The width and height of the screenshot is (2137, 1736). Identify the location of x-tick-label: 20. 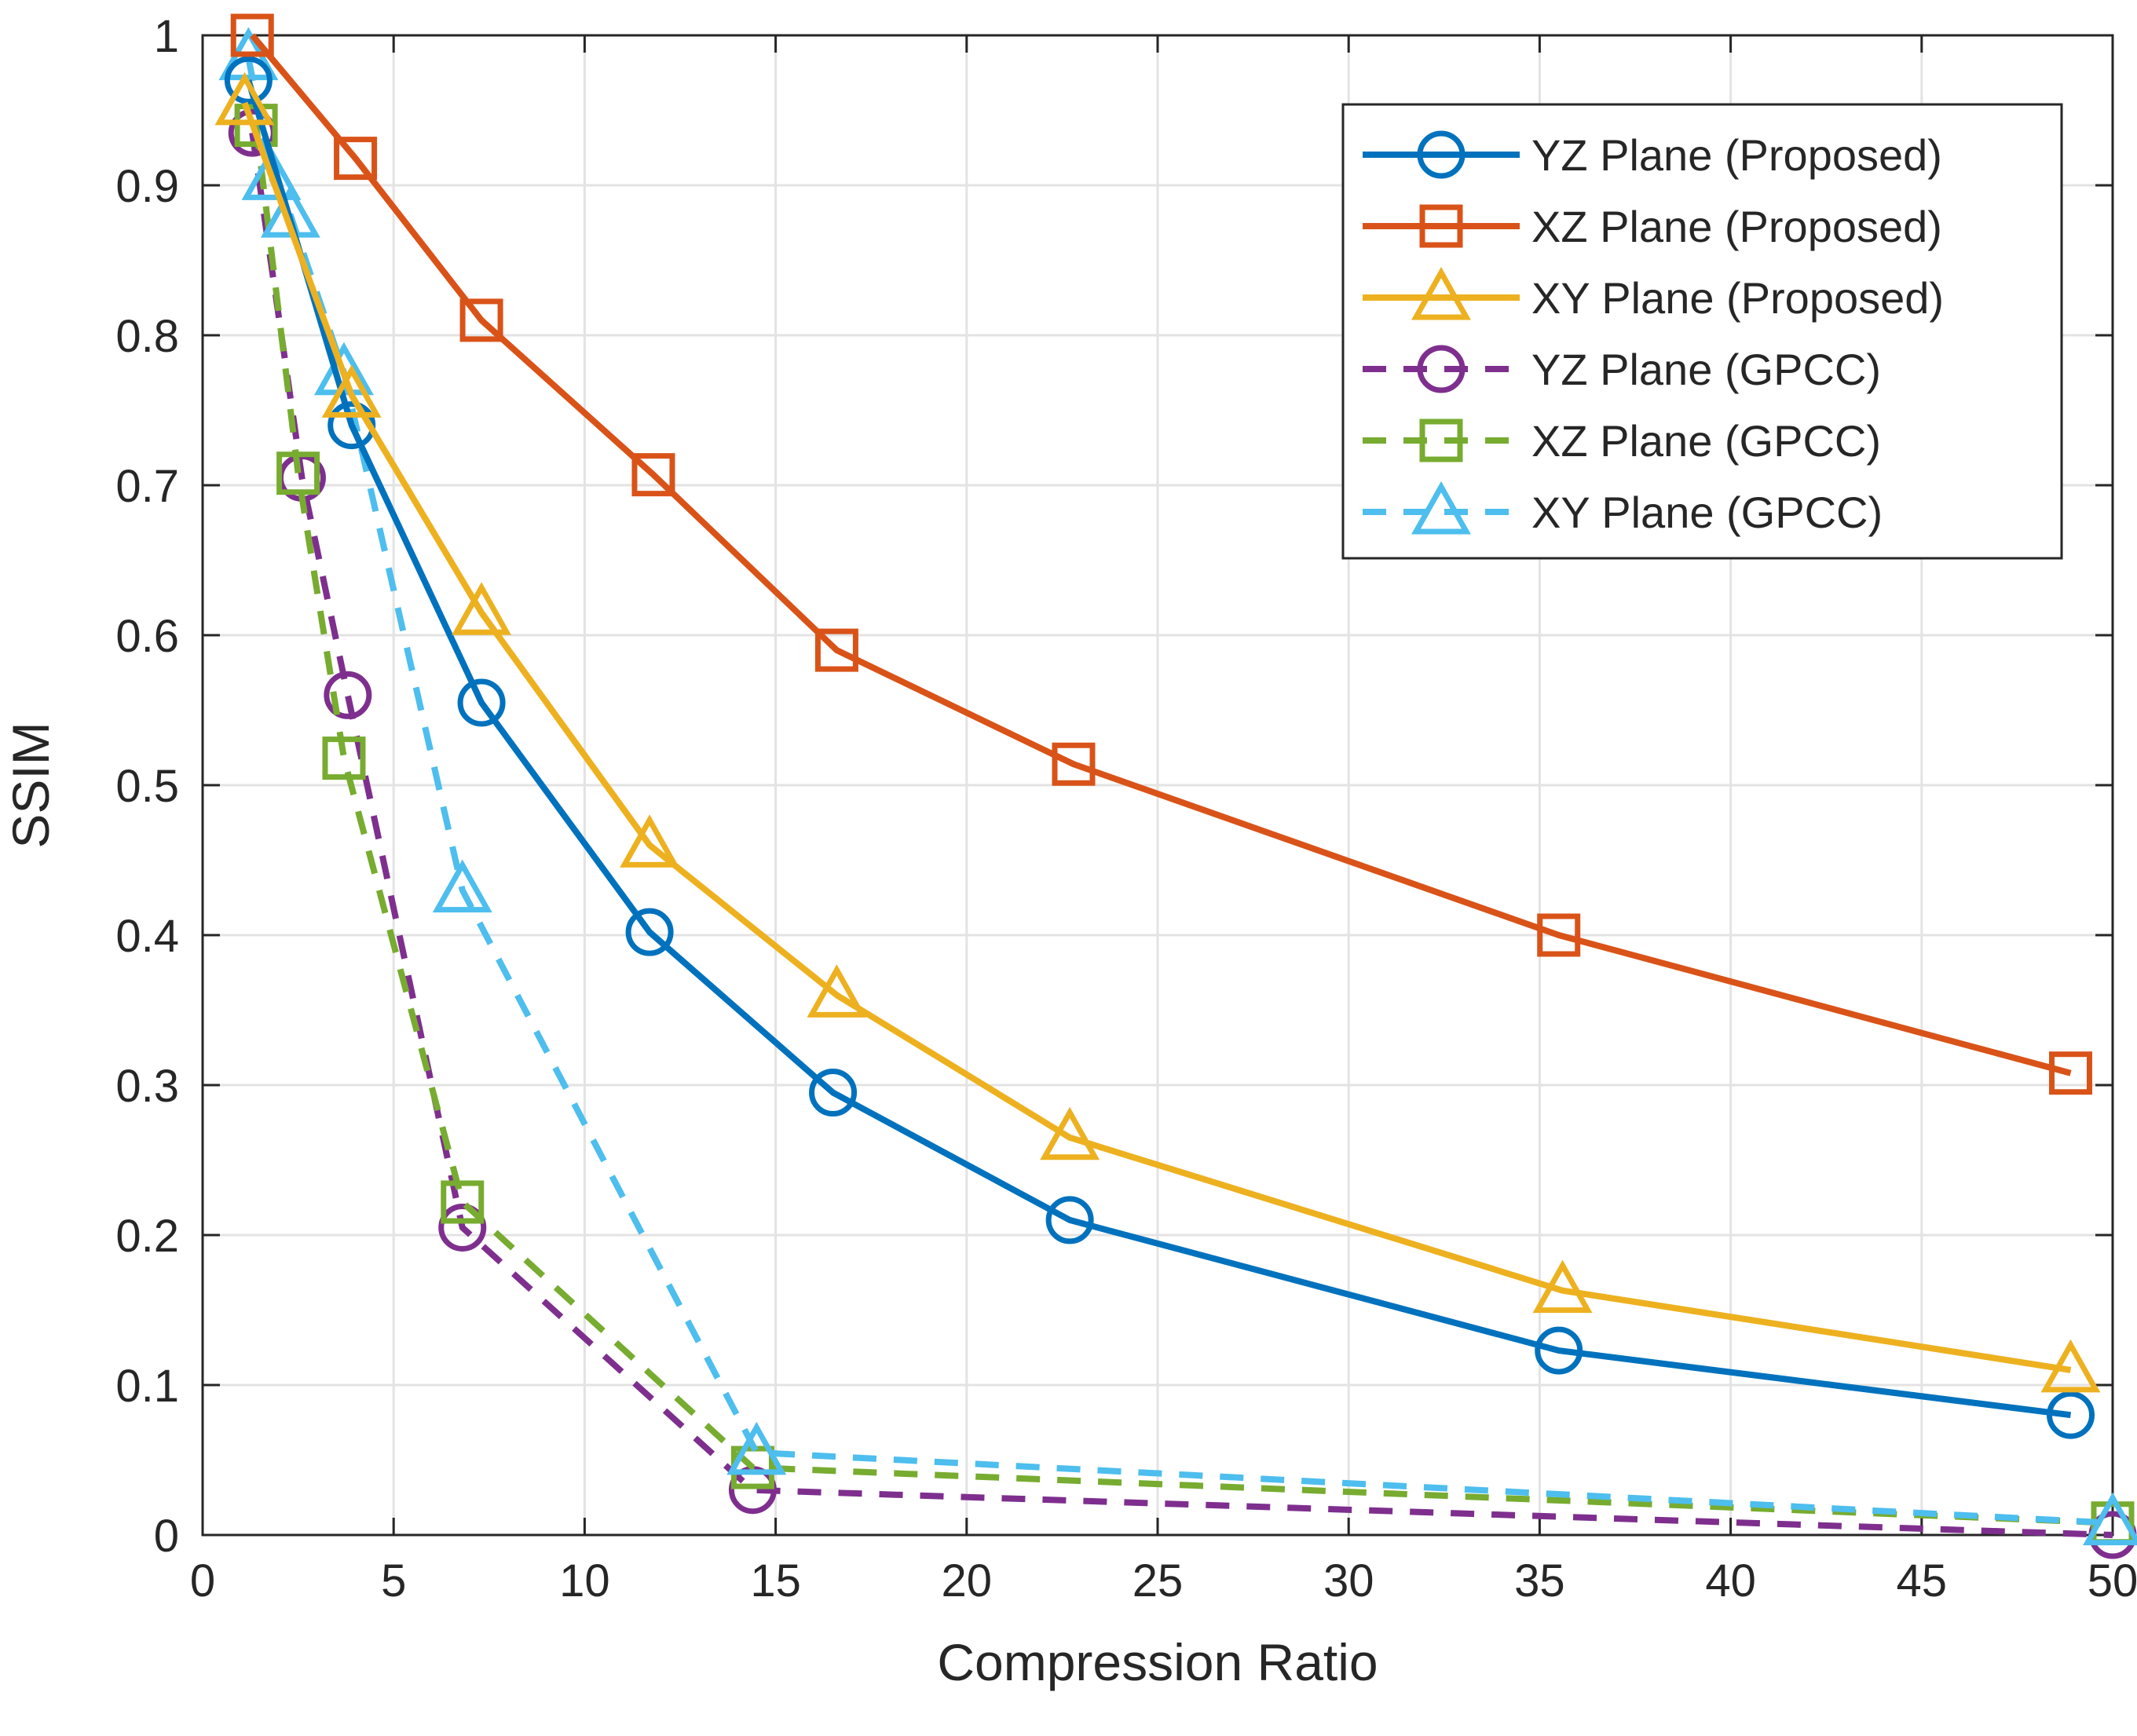
(967, 1580).